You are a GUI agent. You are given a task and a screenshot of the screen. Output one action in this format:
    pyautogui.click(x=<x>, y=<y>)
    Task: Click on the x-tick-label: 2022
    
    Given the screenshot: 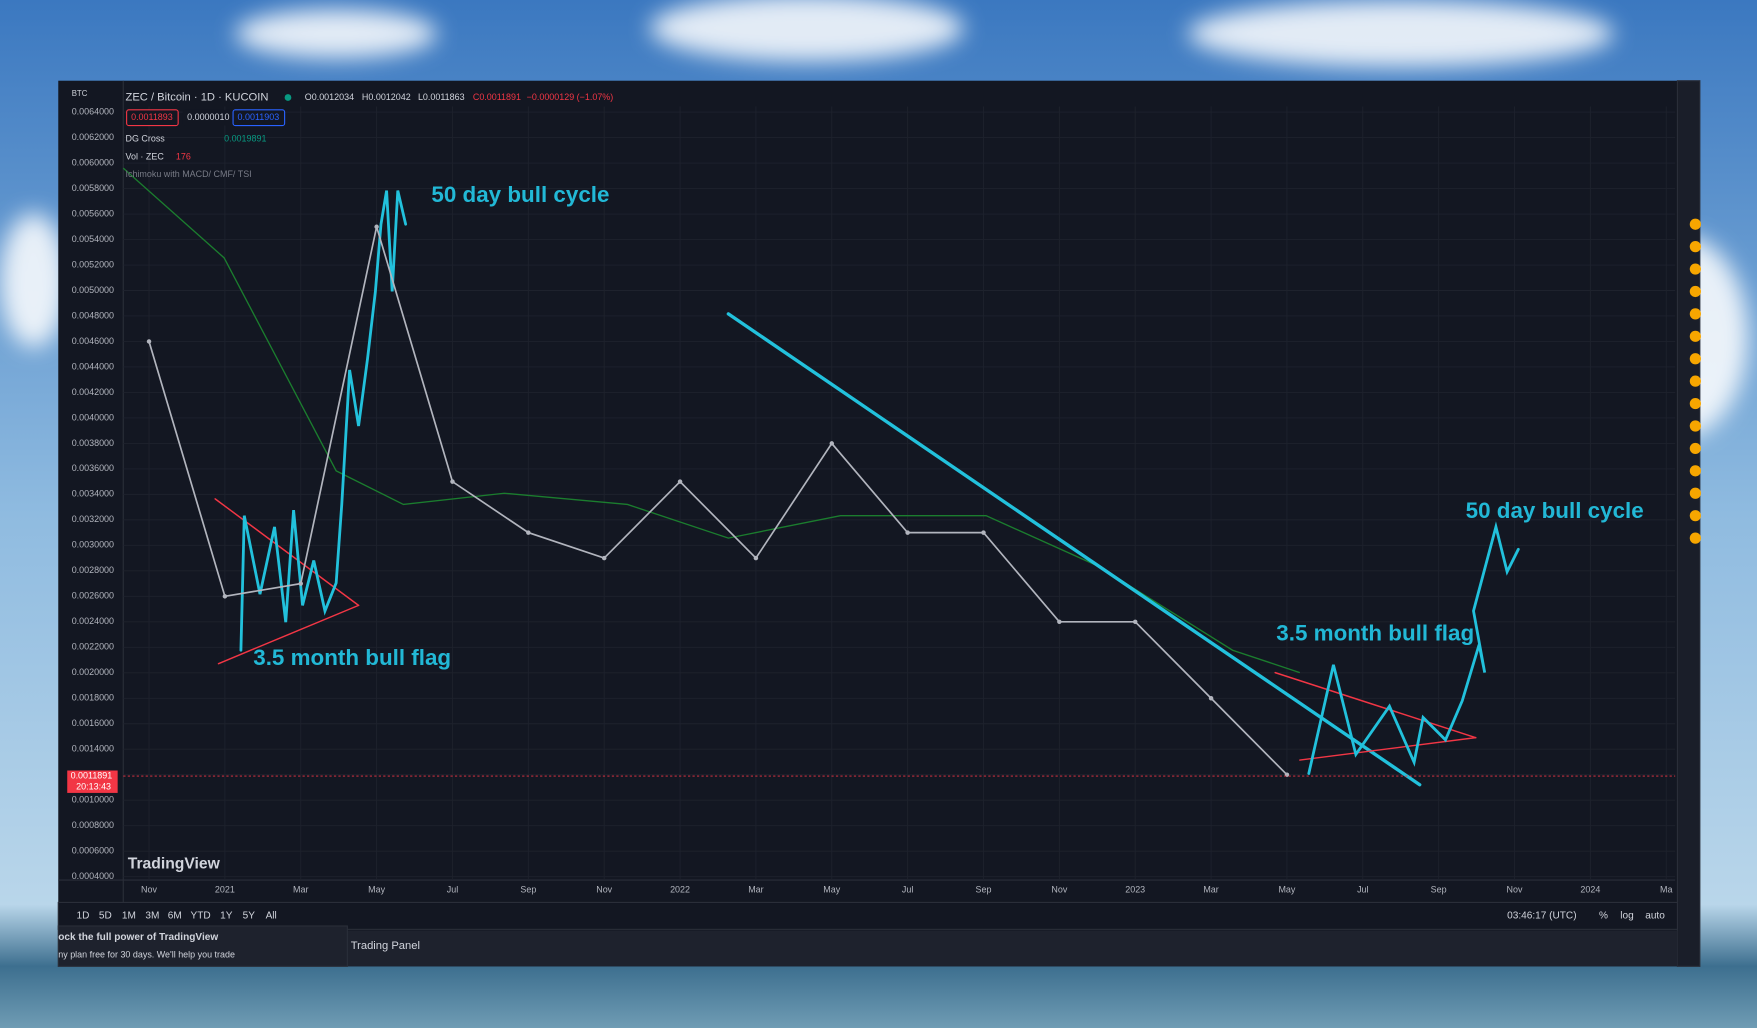 What is the action you would take?
    pyautogui.click(x=680, y=889)
    